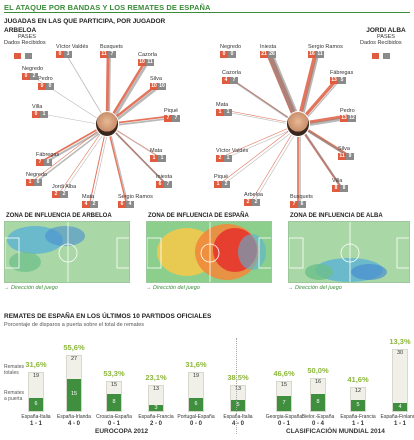 The height and width of the screenshot is (440, 414). What do you see at coordinates (268, 47) in the screenshot?
I see `node-name: Iniesta` at bounding box center [268, 47].